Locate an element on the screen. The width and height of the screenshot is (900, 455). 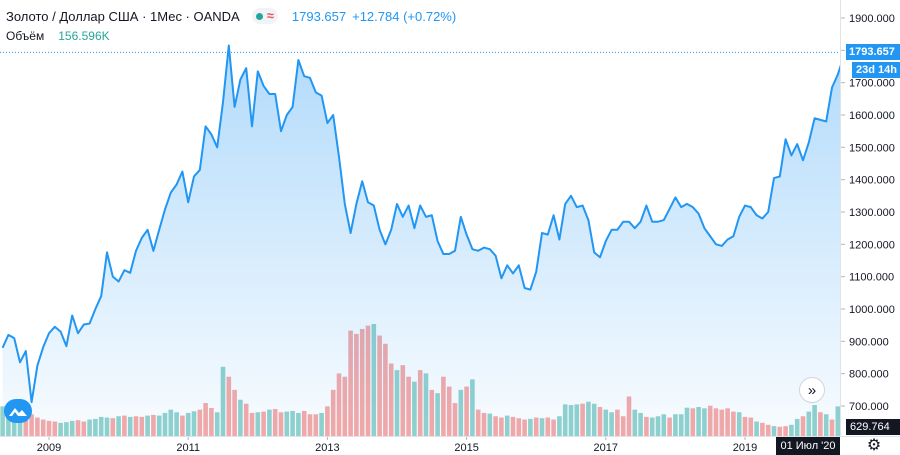
y-tick-label: 900.000 is located at coordinates (869, 342).